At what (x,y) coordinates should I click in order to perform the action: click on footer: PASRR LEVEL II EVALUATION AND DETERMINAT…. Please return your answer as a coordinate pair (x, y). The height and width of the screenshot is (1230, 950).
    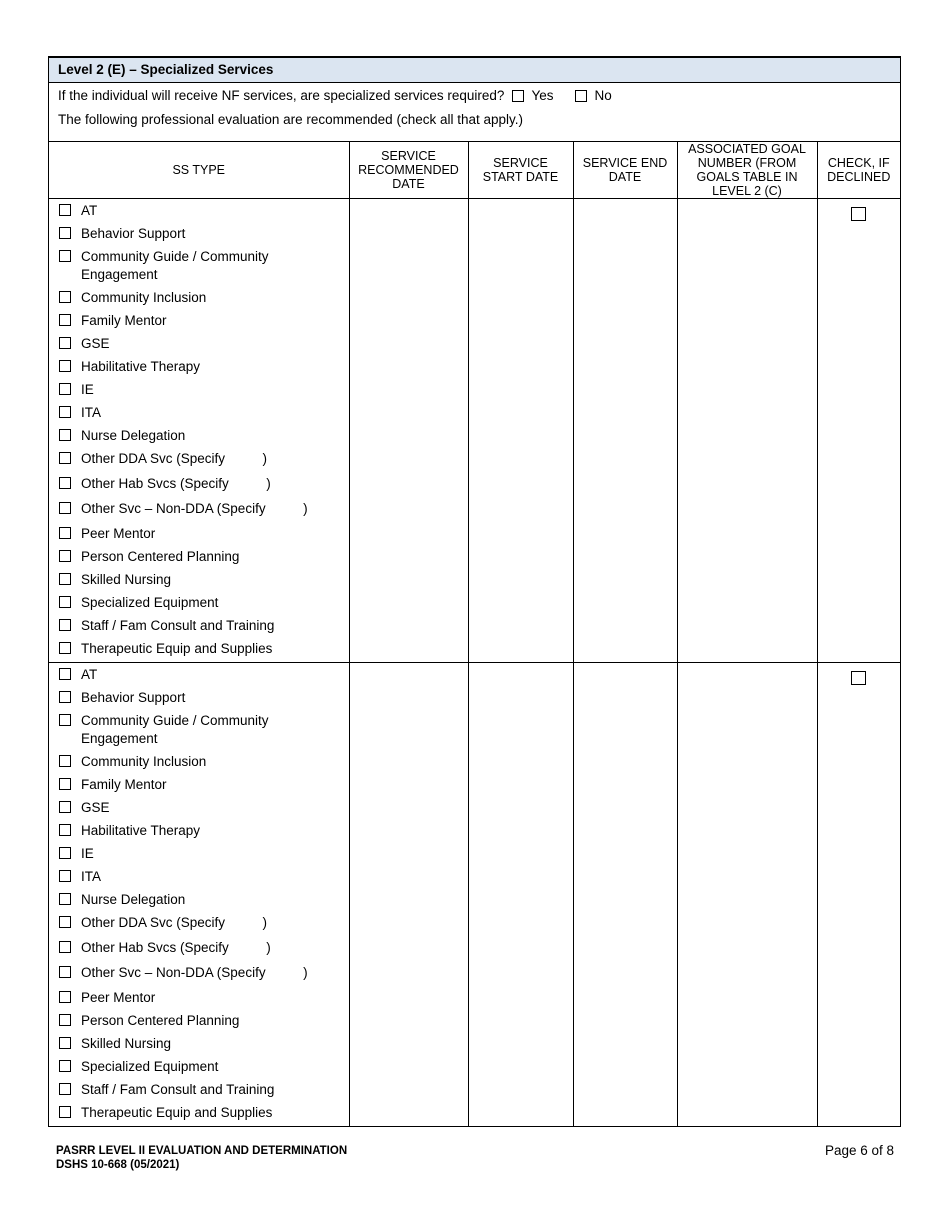
    Looking at the image, I should click on (201, 1158).